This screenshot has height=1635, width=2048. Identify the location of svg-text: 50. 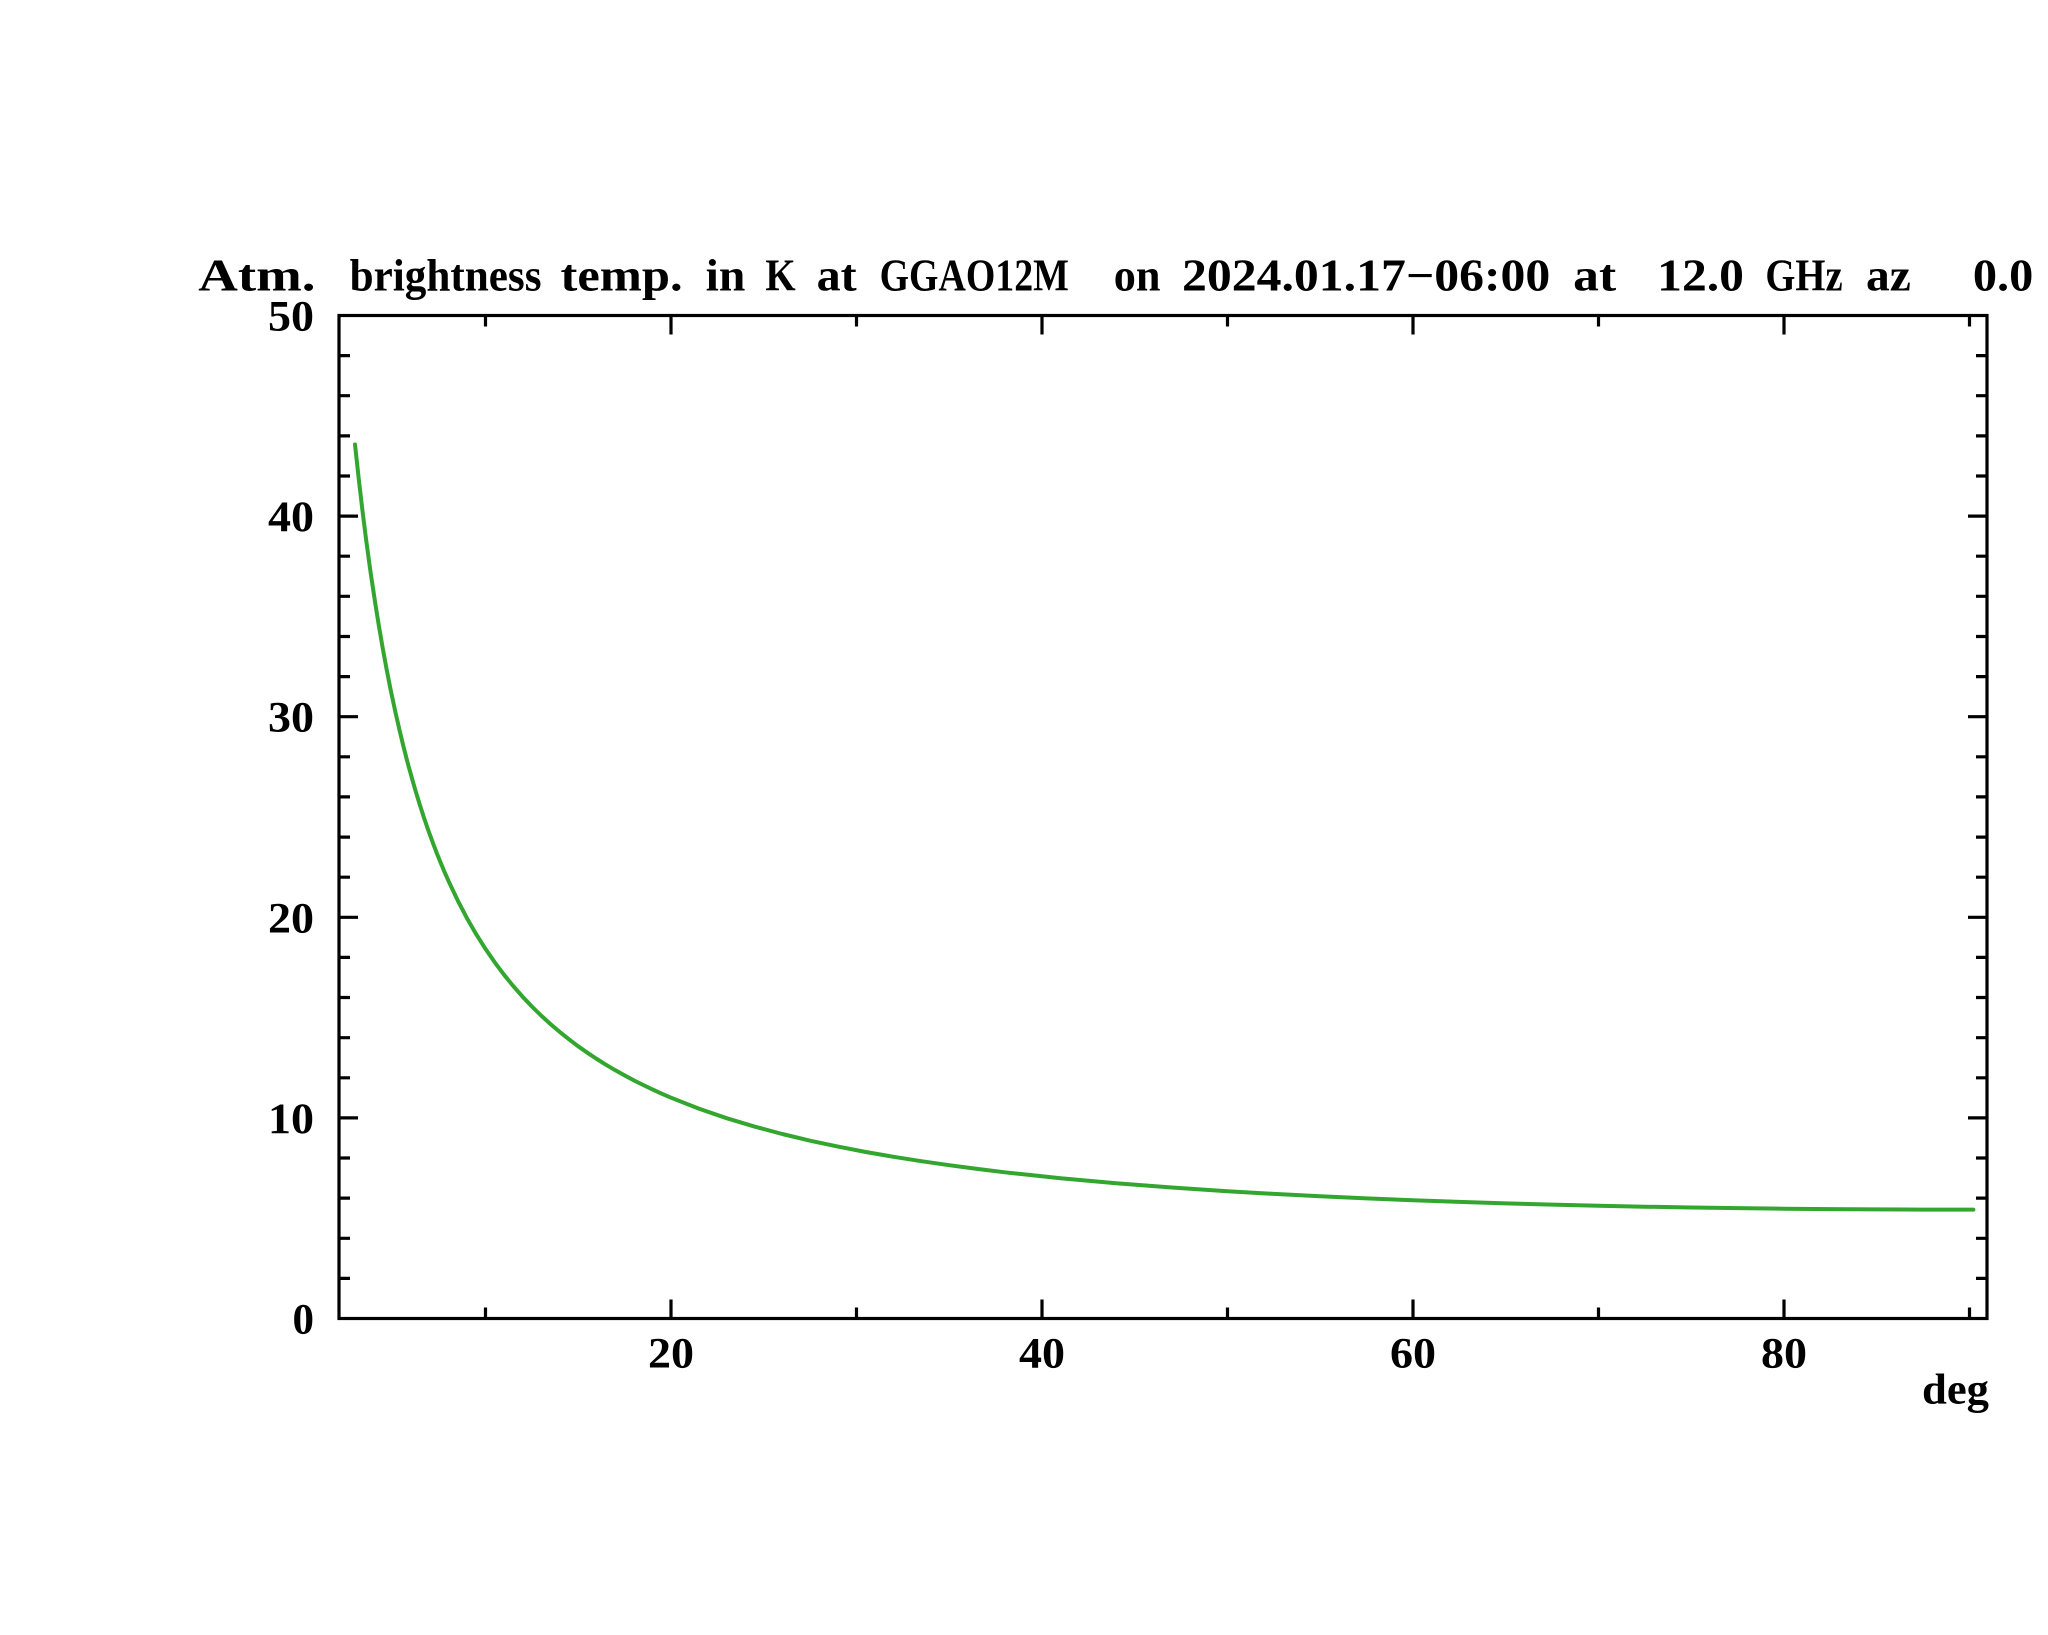
(291, 317).